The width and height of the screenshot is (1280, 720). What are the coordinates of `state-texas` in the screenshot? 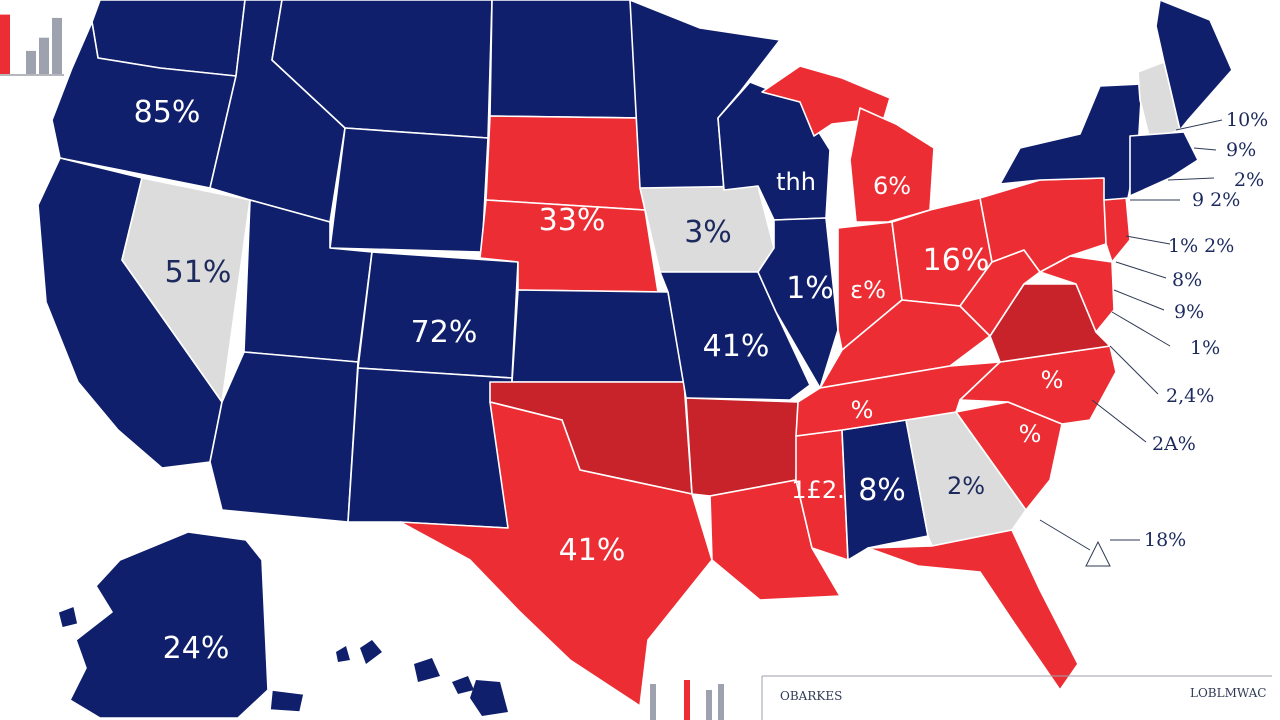 It's located at (556, 554).